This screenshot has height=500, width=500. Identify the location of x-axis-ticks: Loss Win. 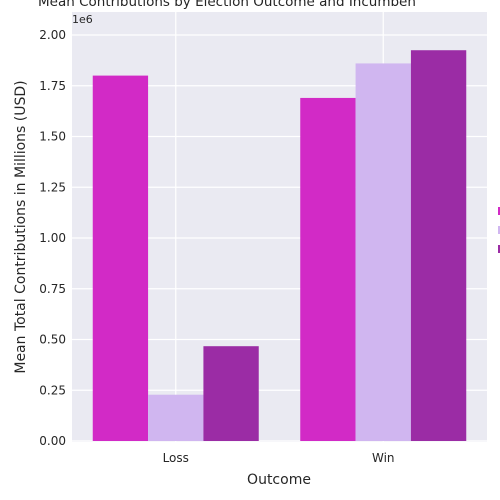
(279, 458).